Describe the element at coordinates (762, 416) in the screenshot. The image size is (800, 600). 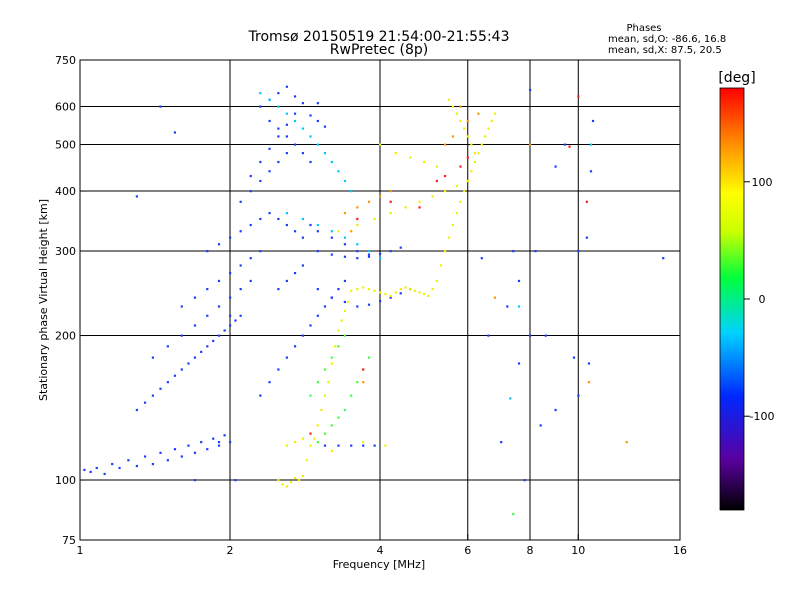
I see `colorbar-tick-label: -100` at that location.